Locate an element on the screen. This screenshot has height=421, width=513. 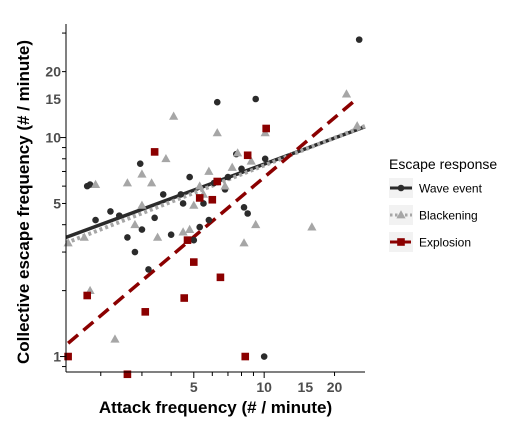
y-tick-label: 10 is located at coordinates (53, 138).